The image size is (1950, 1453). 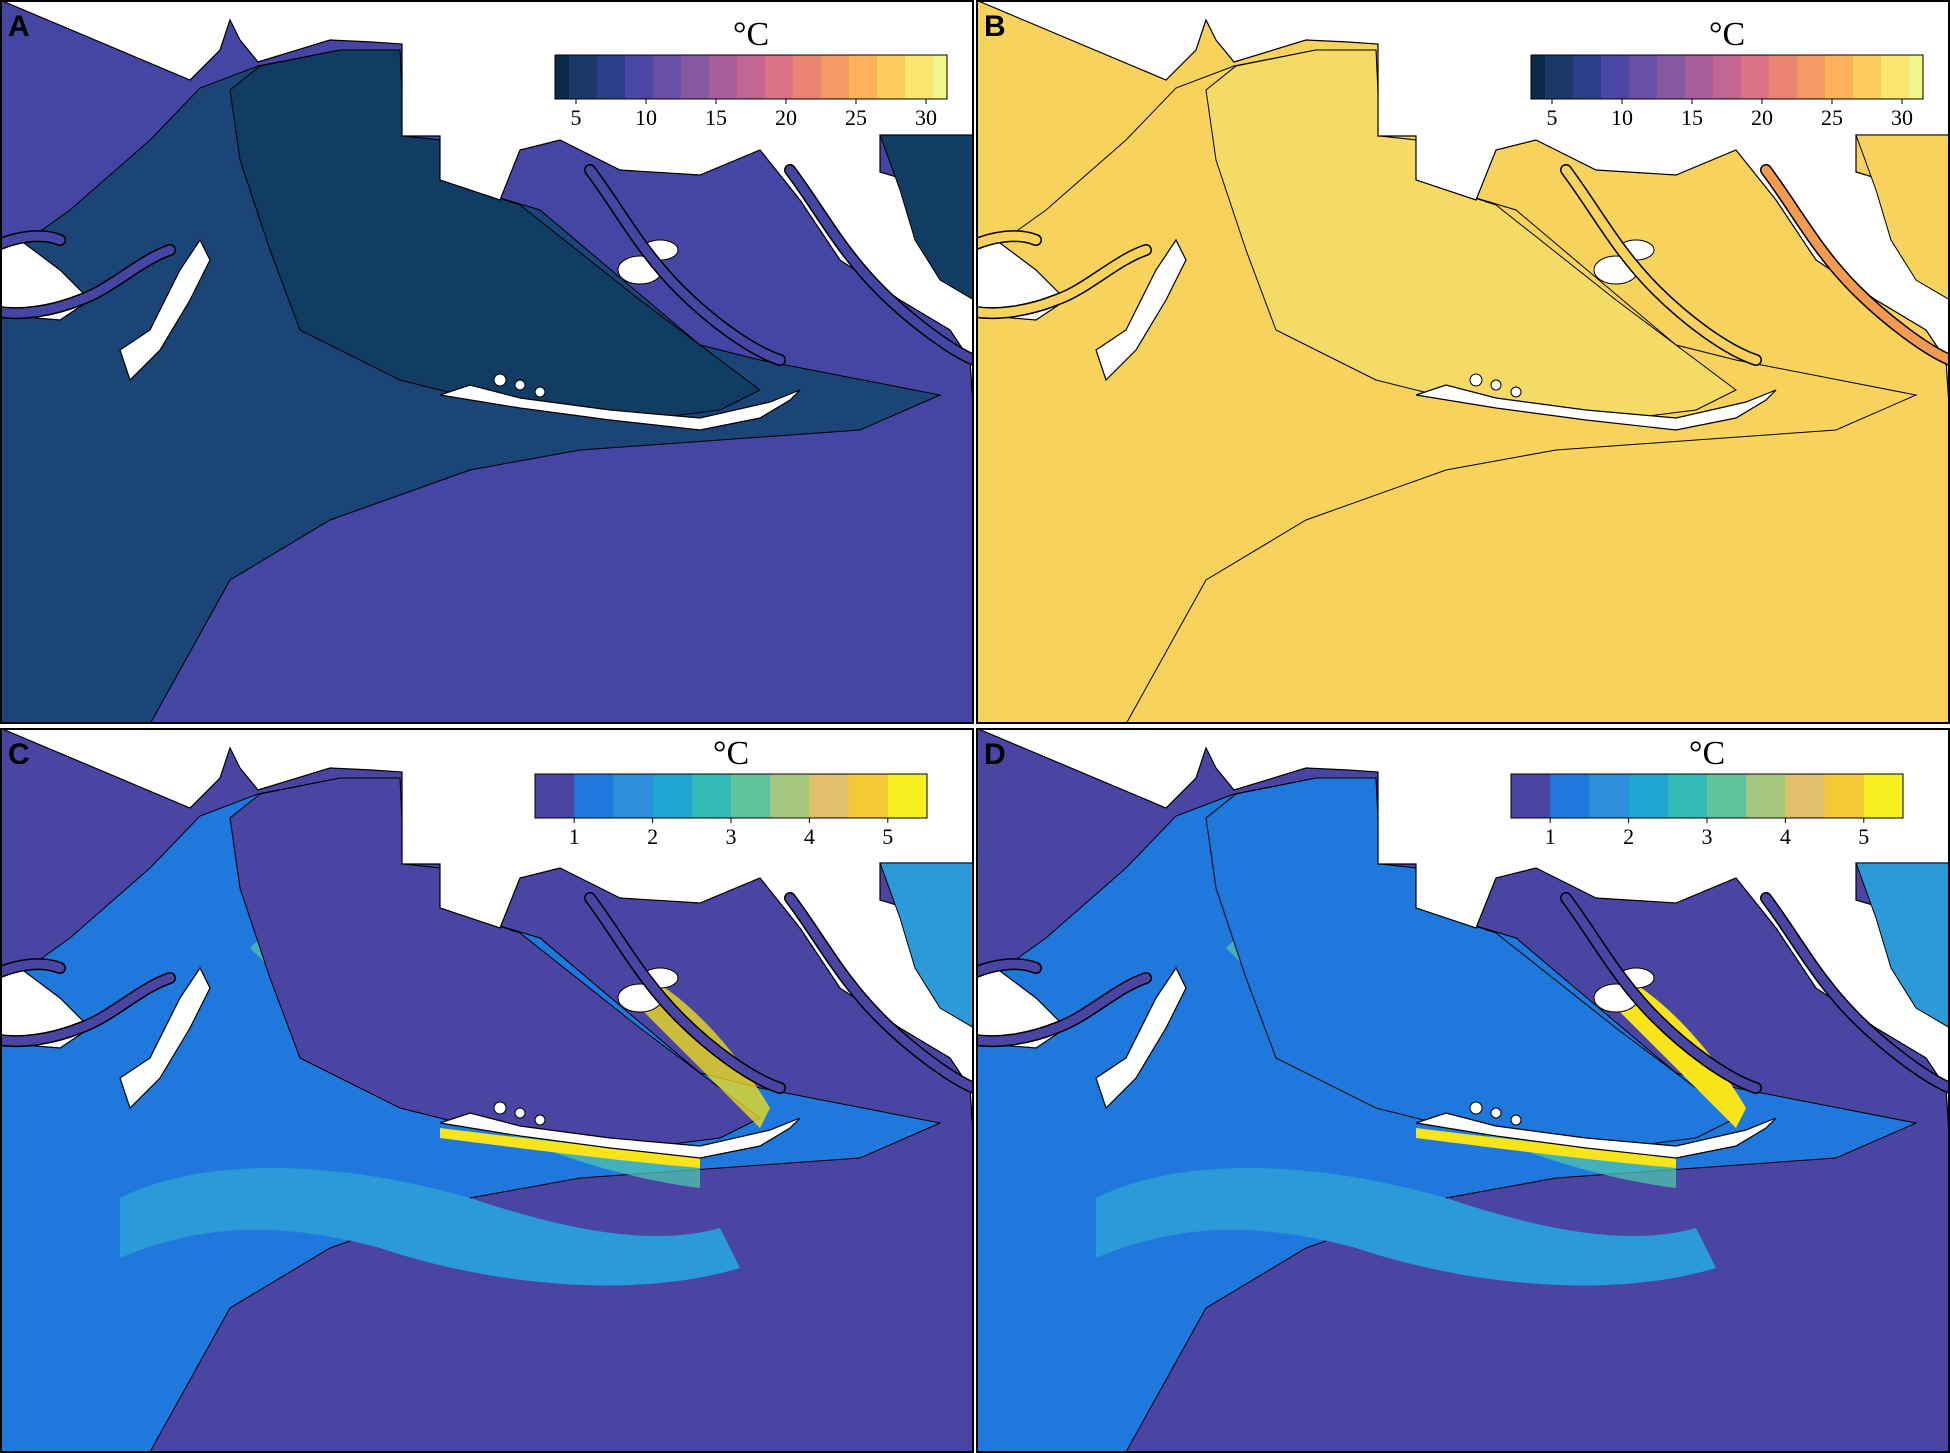 What do you see at coordinates (1622, 117) in the screenshot?
I see `colorbar-tick-label: 10` at bounding box center [1622, 117].